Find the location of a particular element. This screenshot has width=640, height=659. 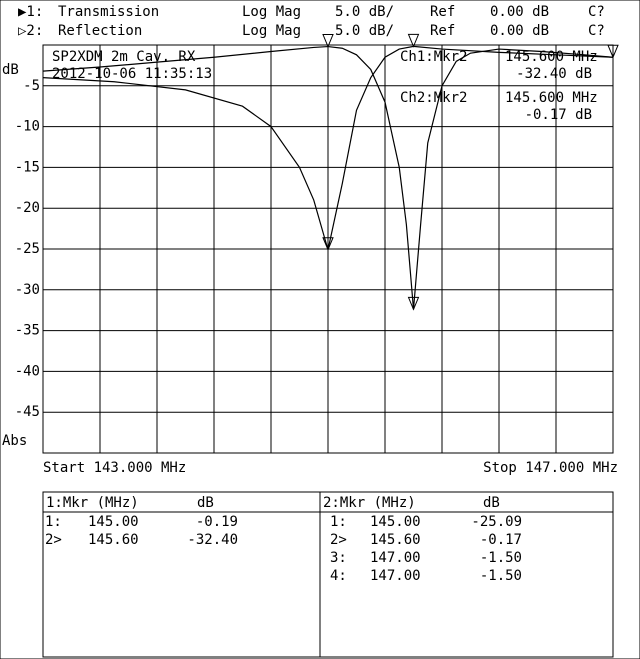

readout-level: -32.40 dB is located at coordinates (554, 74).